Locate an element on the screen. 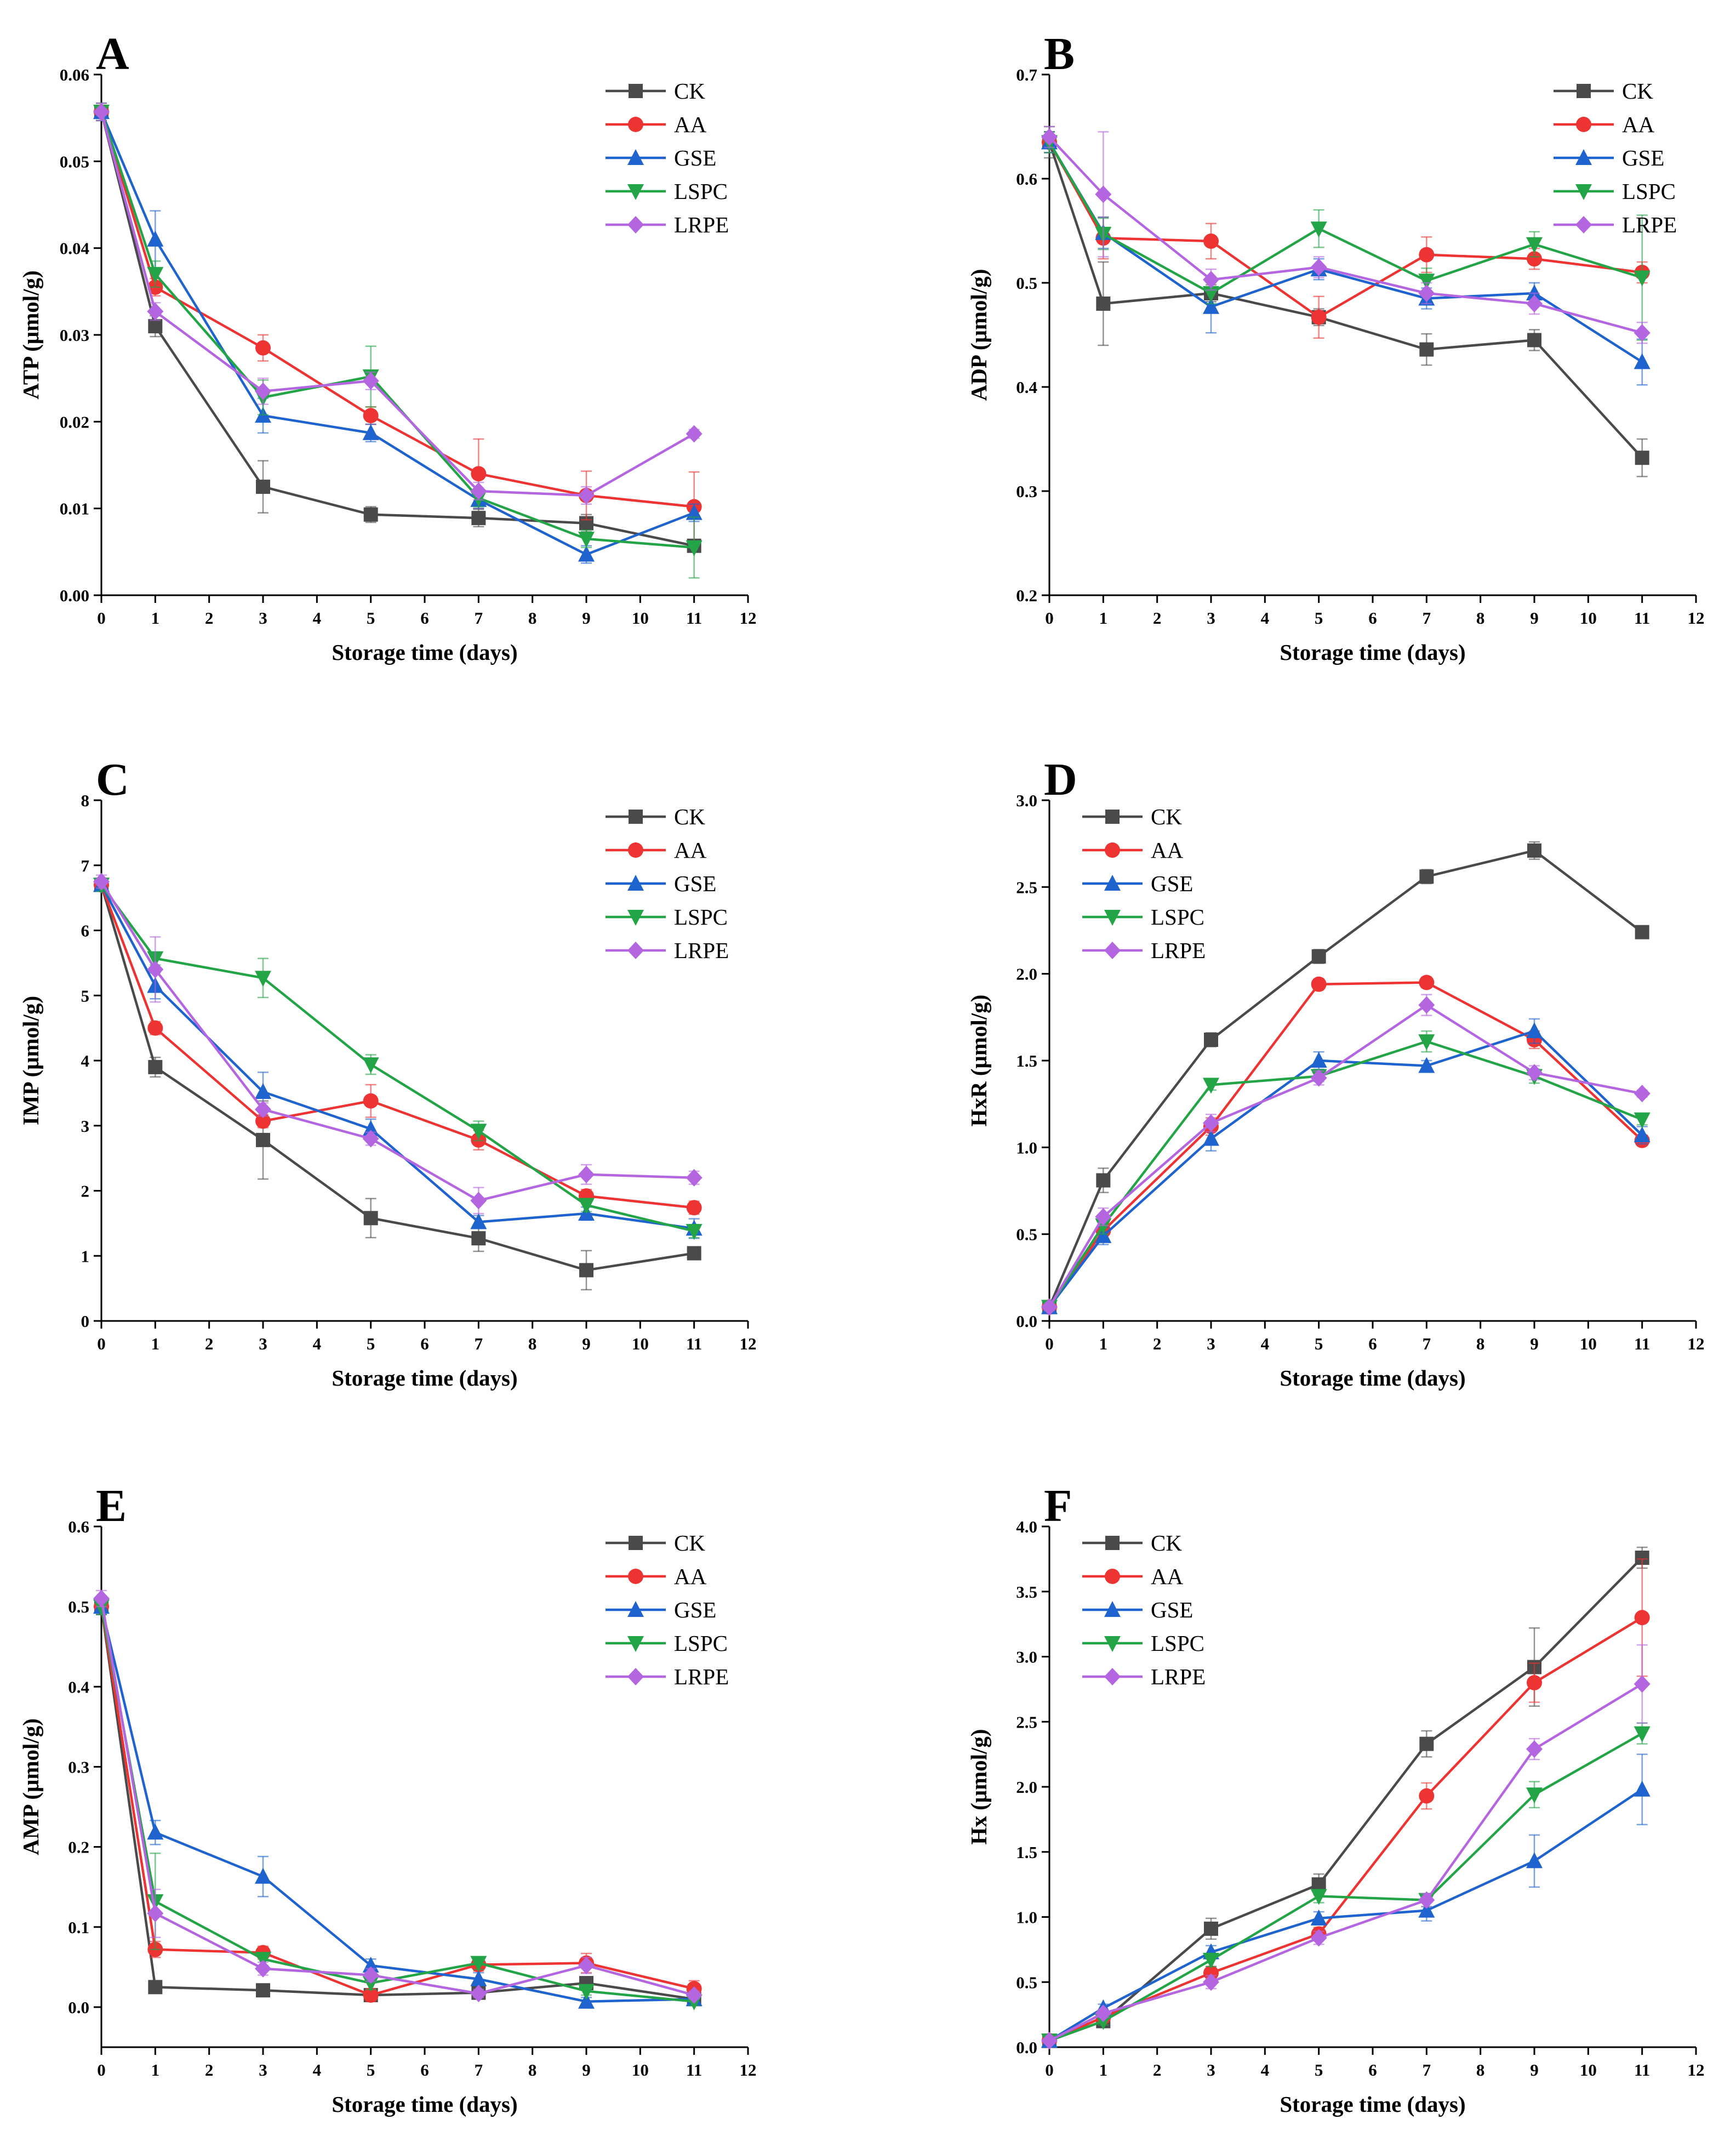  panel-e-series-lrpe is located at coordinates (398, 1797).